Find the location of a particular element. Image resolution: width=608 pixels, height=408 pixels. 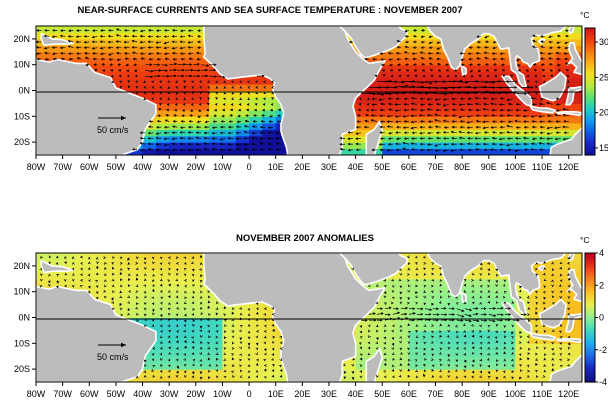

australia-landmass is located at coordinates (565, 368).